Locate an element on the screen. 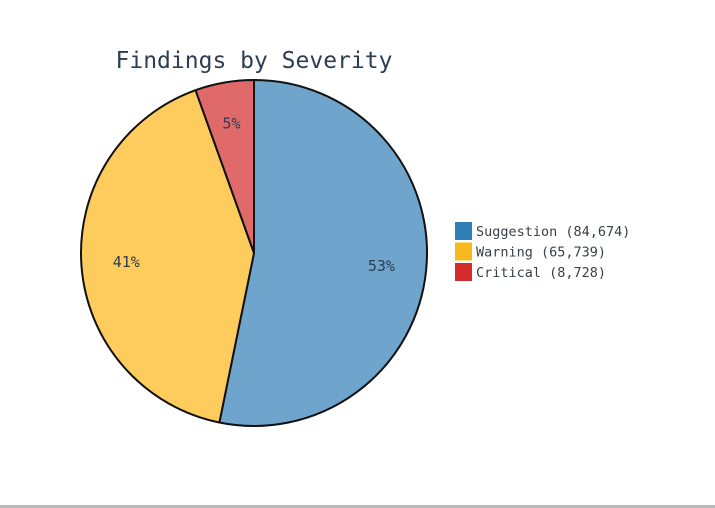  slice-percent-label: 41% is located at coordinates (126, 262).